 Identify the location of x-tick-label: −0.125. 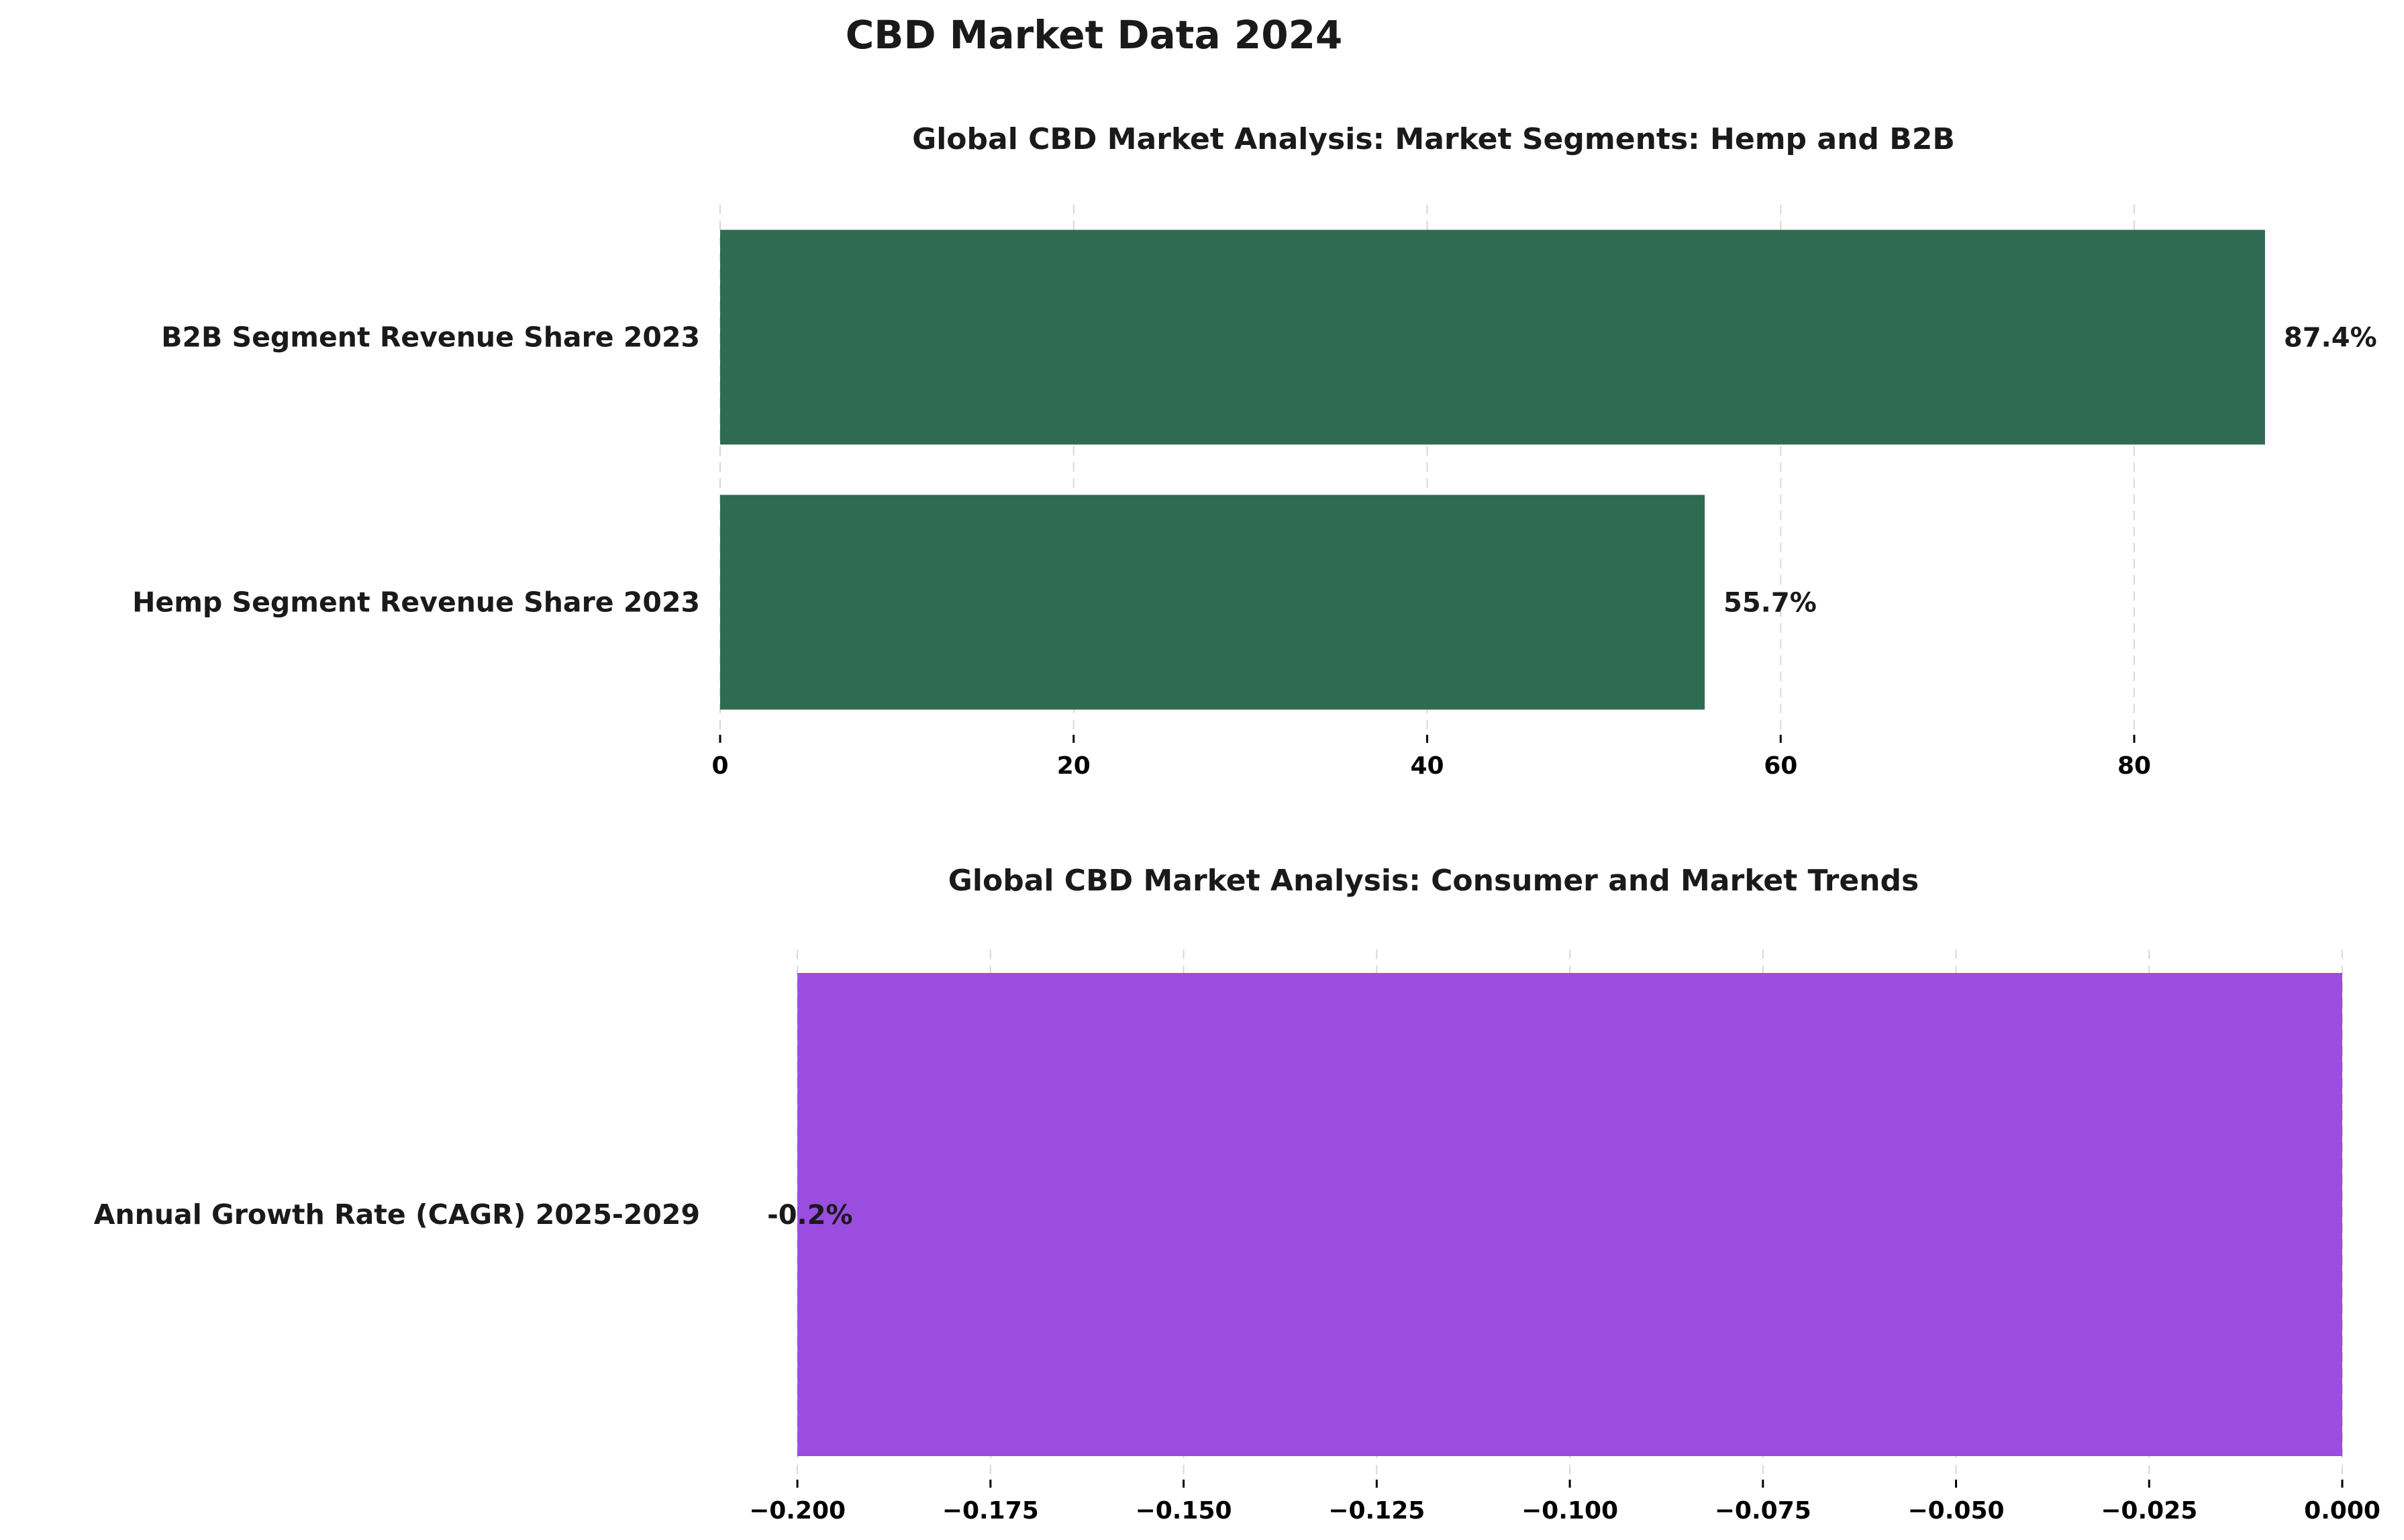
(1376, 1511).